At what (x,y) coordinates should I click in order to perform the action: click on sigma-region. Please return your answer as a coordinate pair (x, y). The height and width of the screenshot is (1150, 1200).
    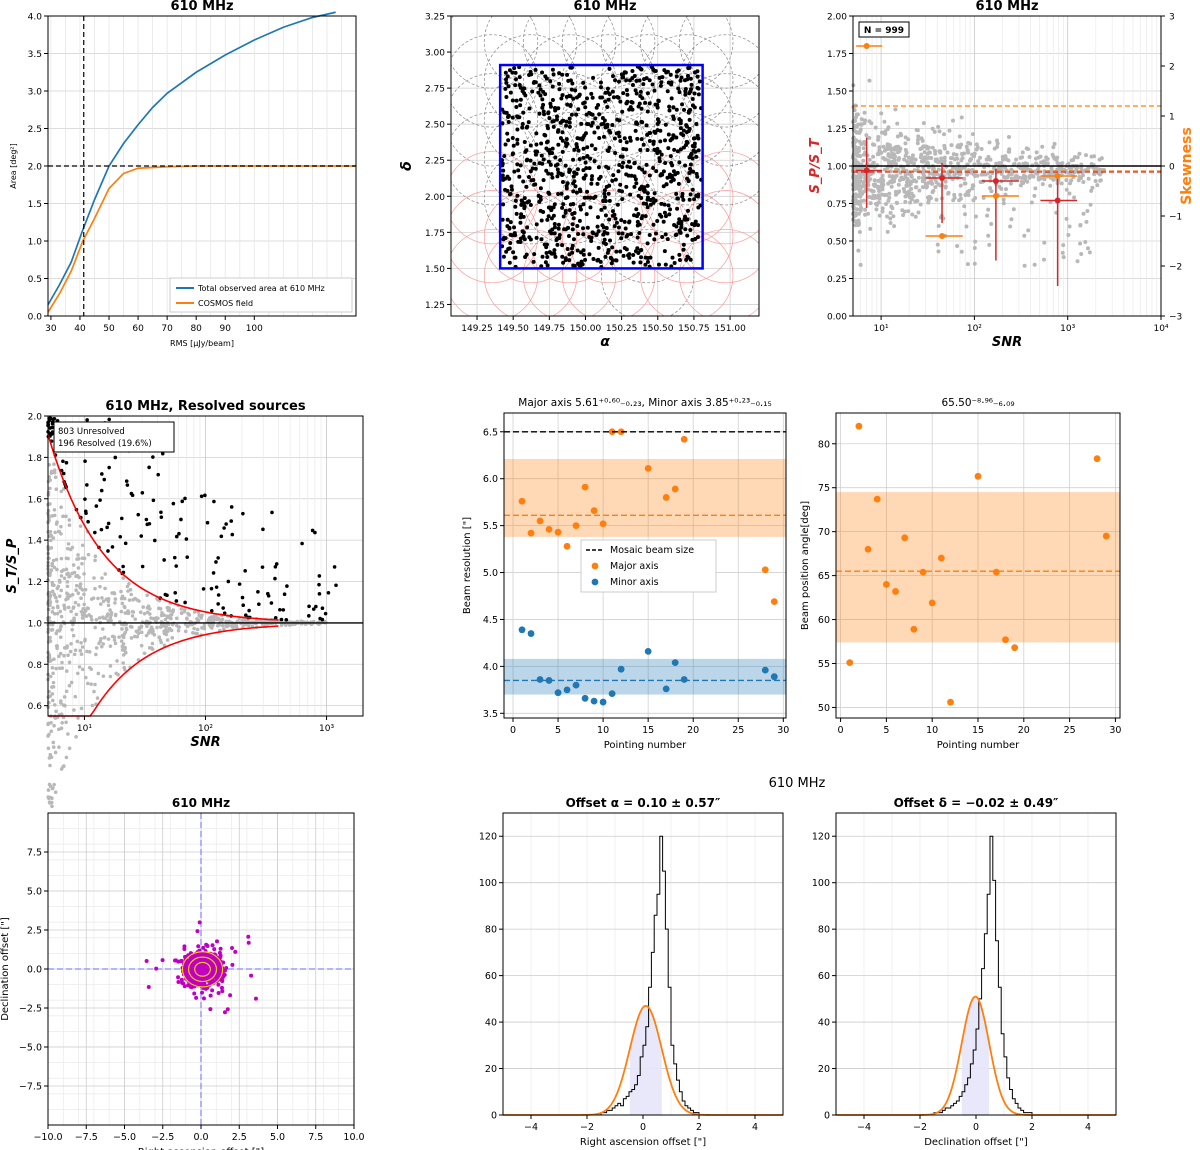
    Looking at the image, I should click on (645, 1060).